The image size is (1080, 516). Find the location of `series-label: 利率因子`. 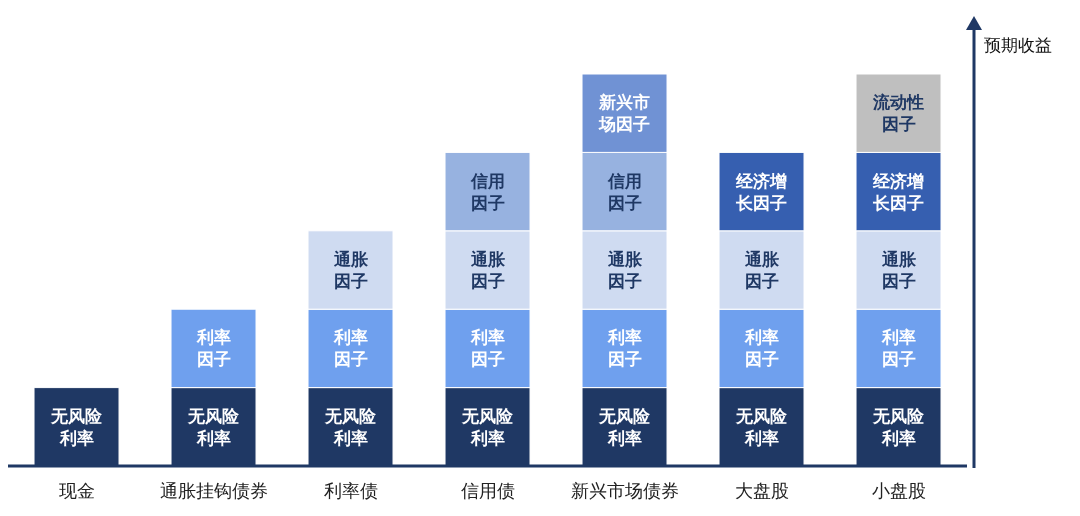

series-label: 利率因子 is located at coordinates (213, 348).